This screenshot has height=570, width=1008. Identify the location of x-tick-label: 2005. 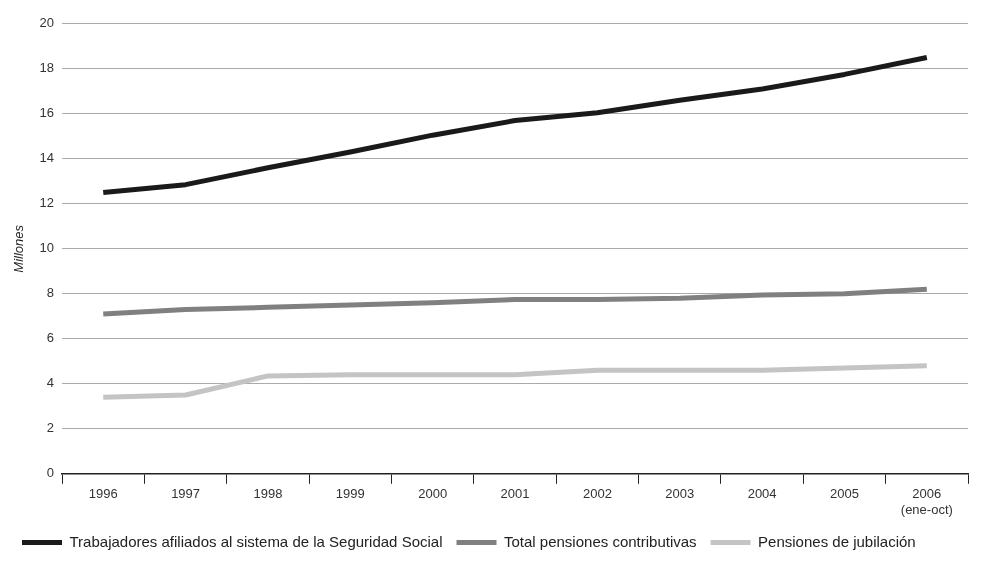
(844, 494).